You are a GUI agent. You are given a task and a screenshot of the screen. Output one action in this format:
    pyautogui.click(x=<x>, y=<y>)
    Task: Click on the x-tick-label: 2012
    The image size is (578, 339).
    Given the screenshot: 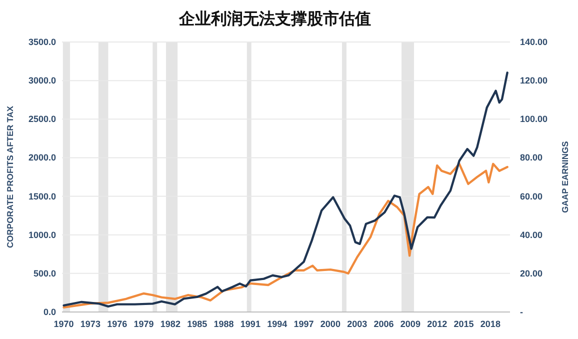 What is the action you would take?
    pyautogui.click(x=437, y=324)
    